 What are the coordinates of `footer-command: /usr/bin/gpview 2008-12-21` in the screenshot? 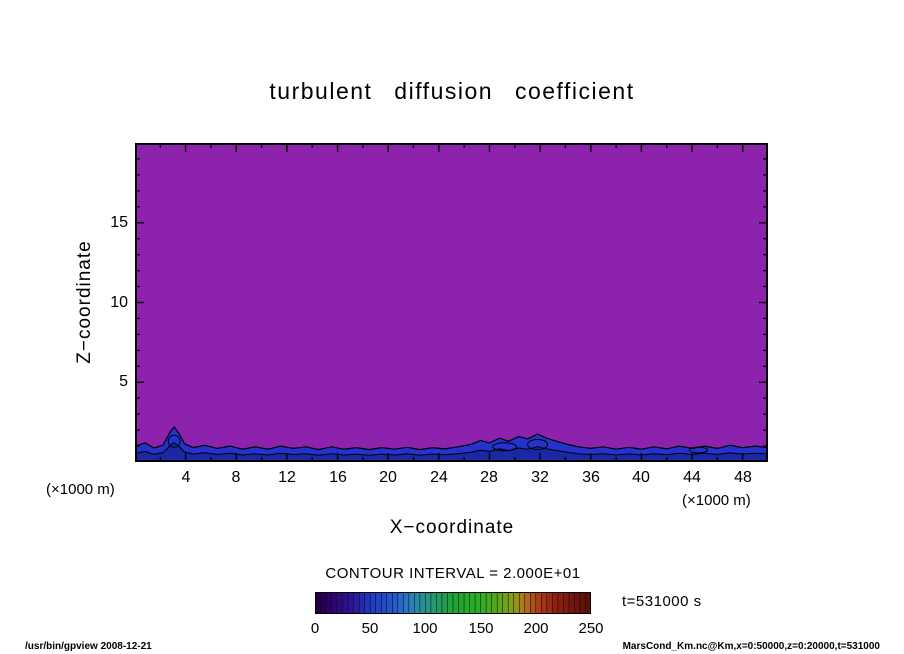 It's located at (88, 646).